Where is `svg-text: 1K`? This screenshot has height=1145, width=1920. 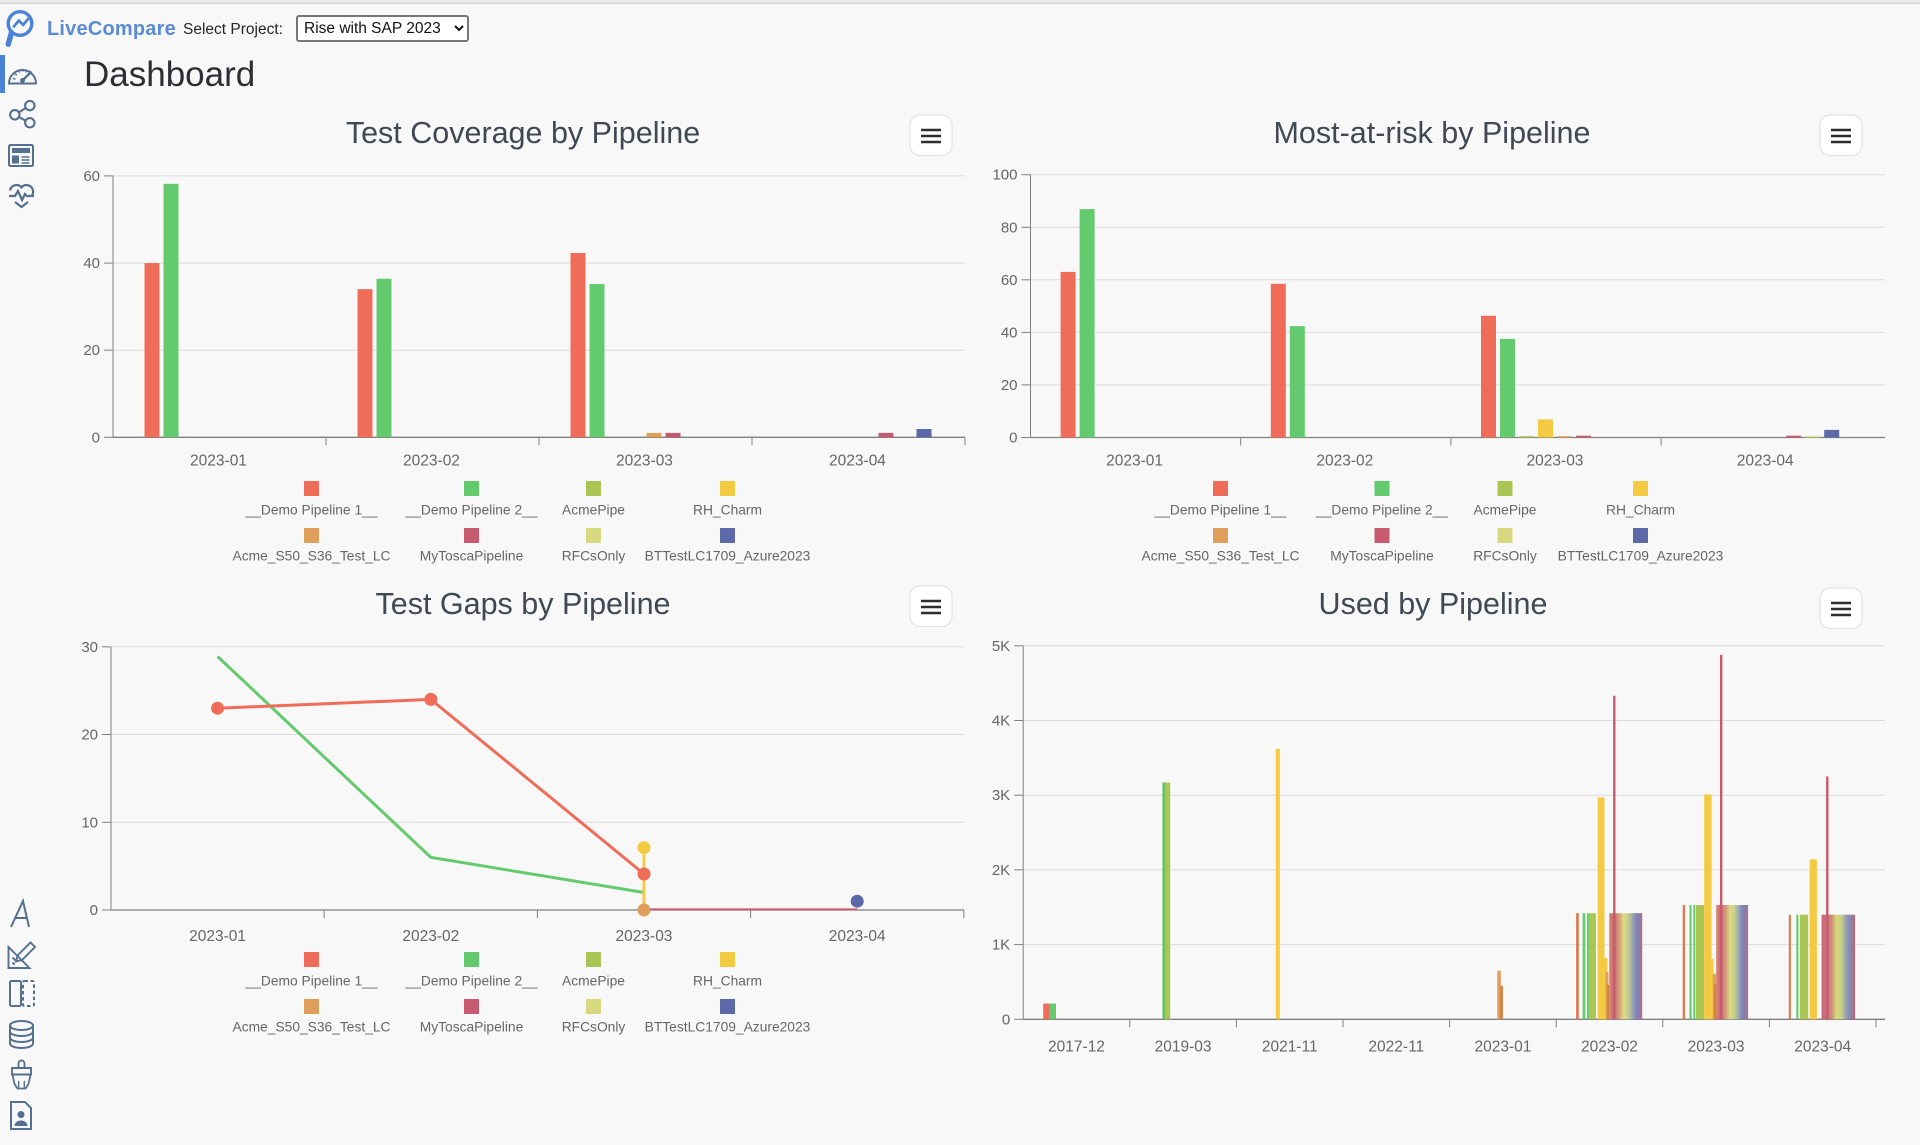
svg-text: 1K is located at coordinates (1001, 945).